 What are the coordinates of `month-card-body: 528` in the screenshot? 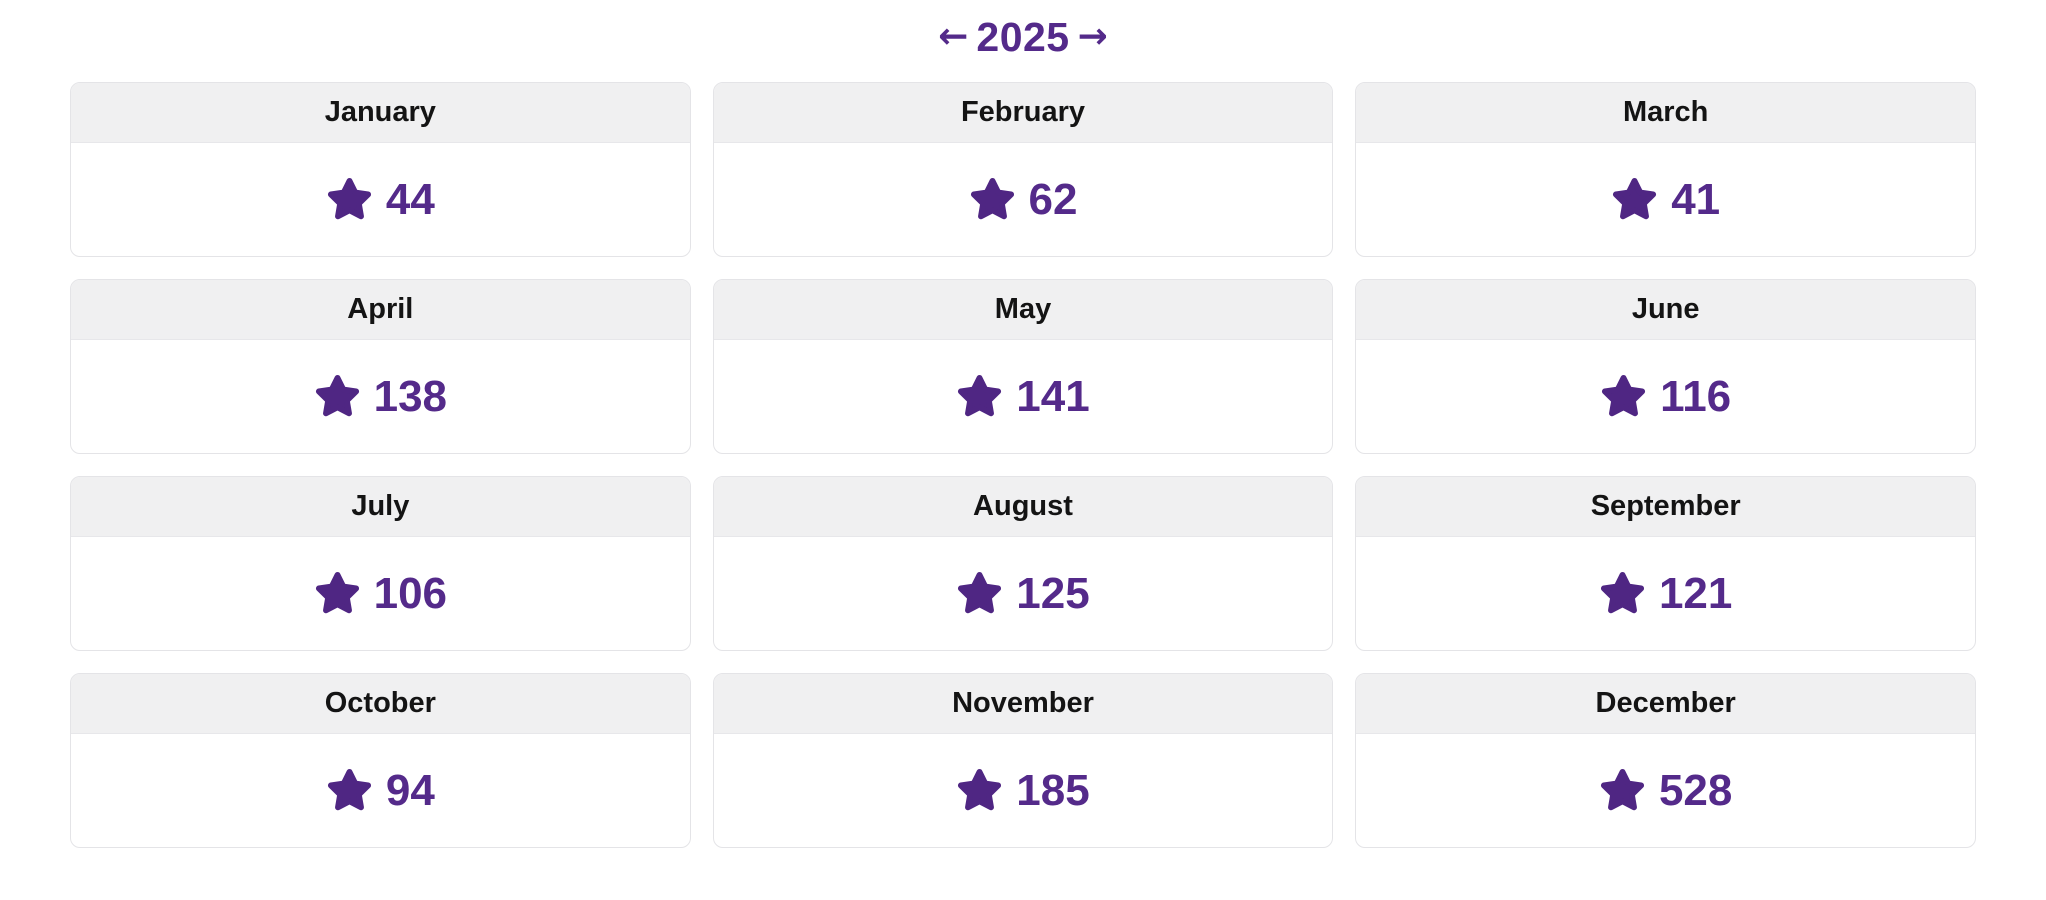 It's located at (1665, 790).